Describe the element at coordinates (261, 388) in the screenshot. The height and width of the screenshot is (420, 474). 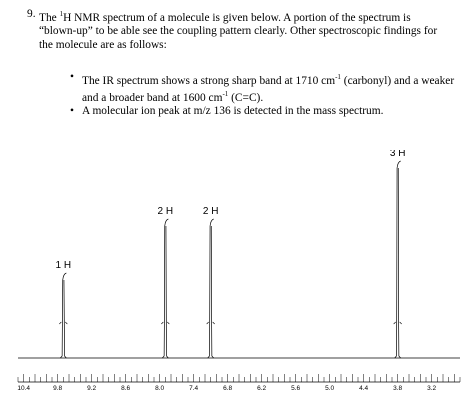
I see `x-tick-label: 6.2` at that location.